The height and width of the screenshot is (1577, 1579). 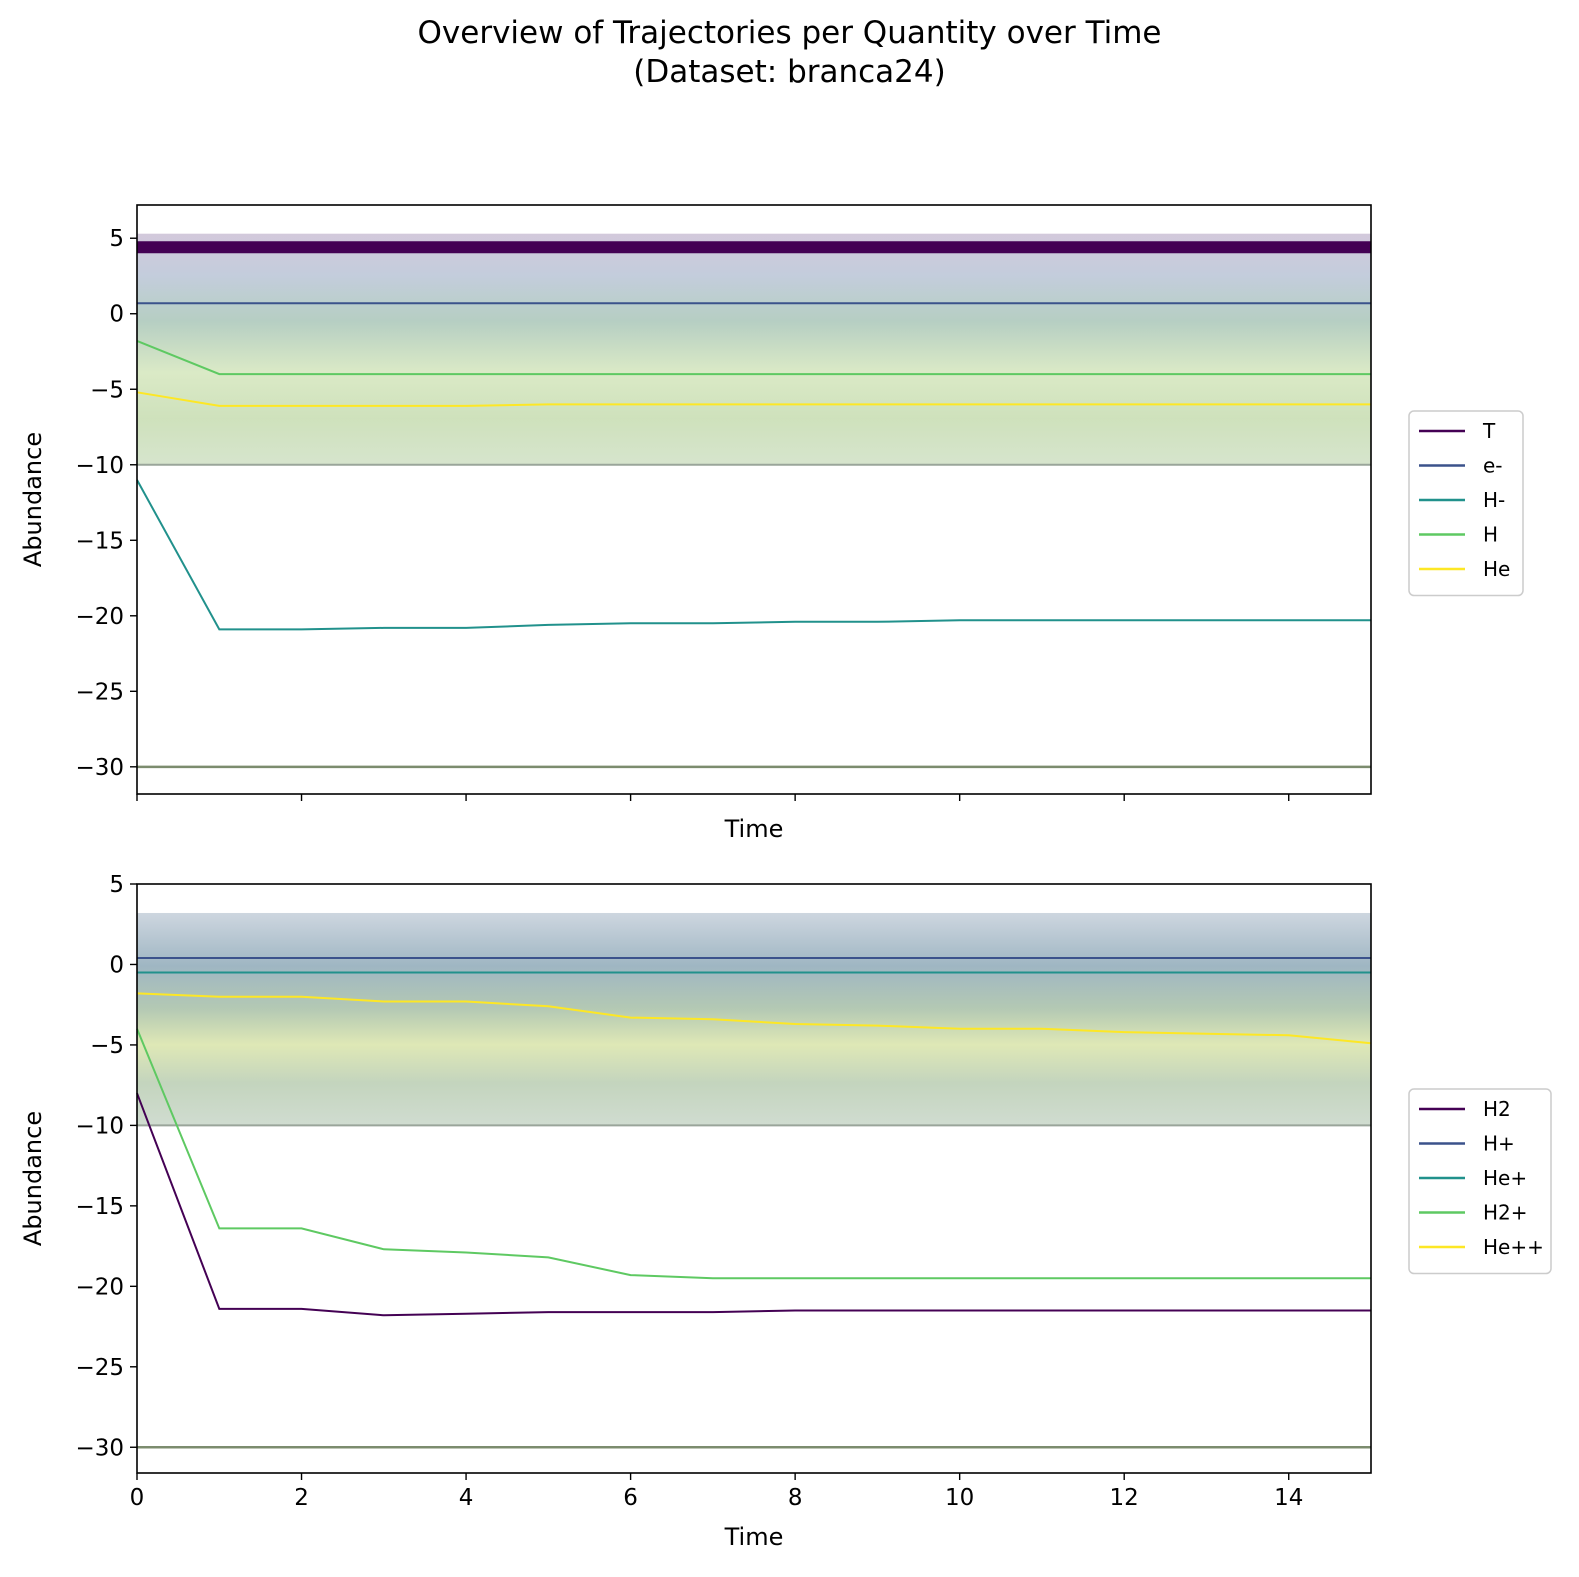 What do you see at coordinates (301, 1498) in the screenshot?
I see `x-tick-label: 2` at bounding box center [301, 1498].